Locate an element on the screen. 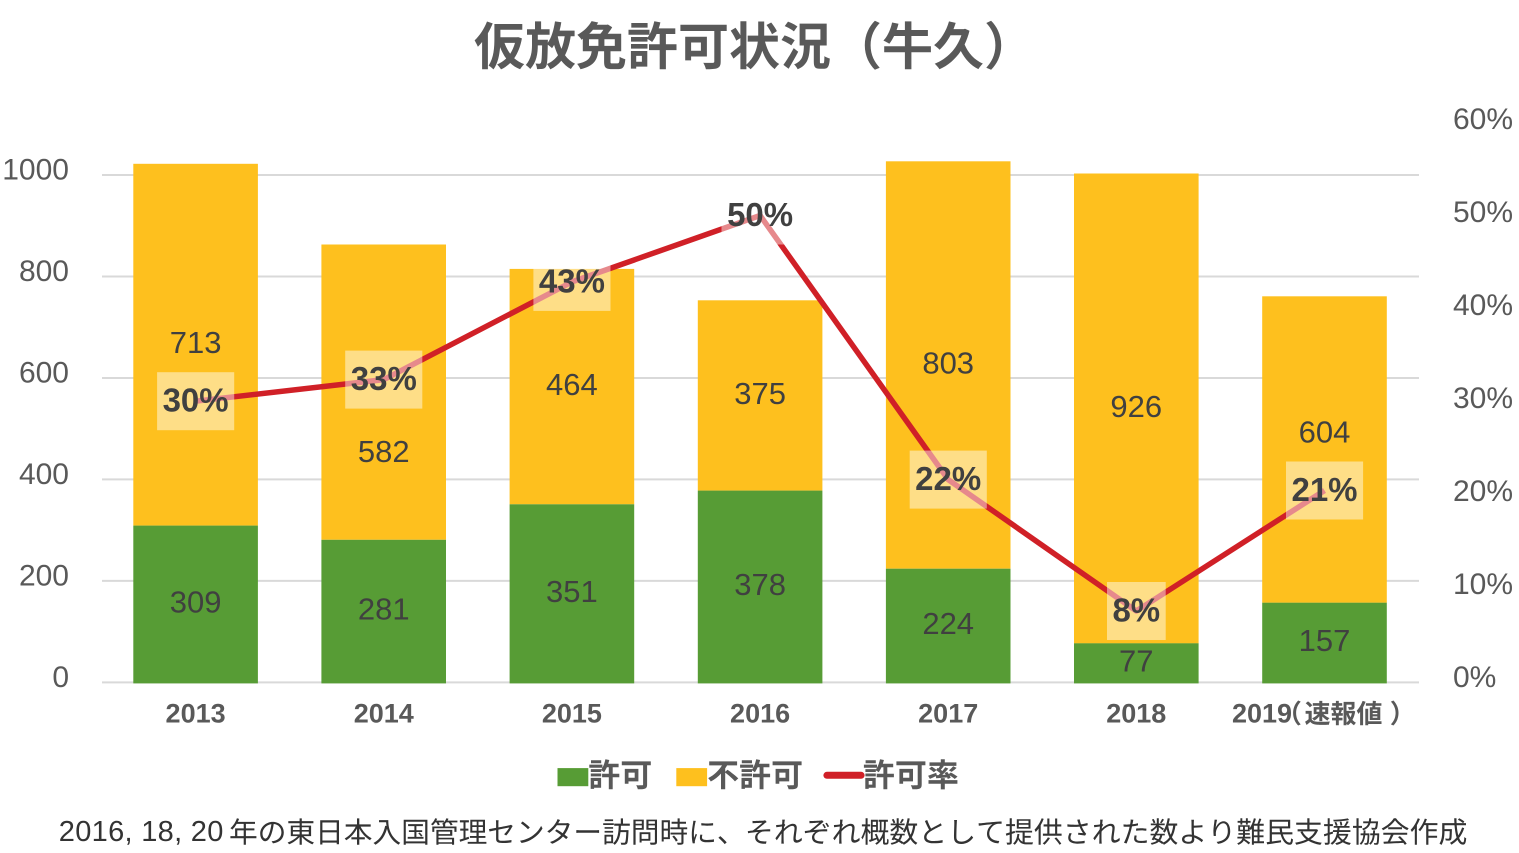 This screenshot has height=853, width=1519. svg-text: 604 is located at coordinates (1325, 432).